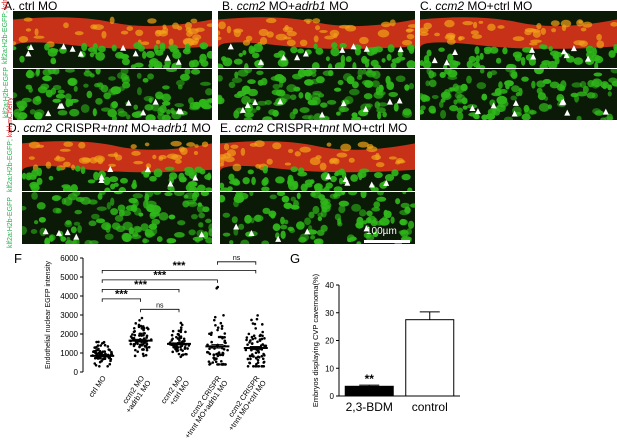 The width and height of the screenshot is (617, 446). What do you see at coordinates (426, 6) in the screenshot?
I see `panel-letter: C.` at bounding box center [426, 6].